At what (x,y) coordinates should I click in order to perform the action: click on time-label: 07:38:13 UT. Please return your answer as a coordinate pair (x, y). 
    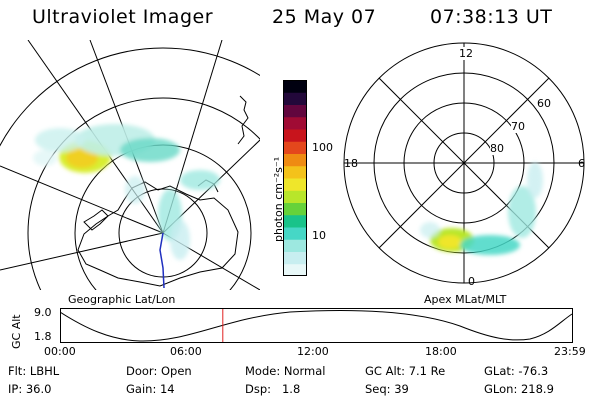
    Looking at the image, I should click on (491, 17).